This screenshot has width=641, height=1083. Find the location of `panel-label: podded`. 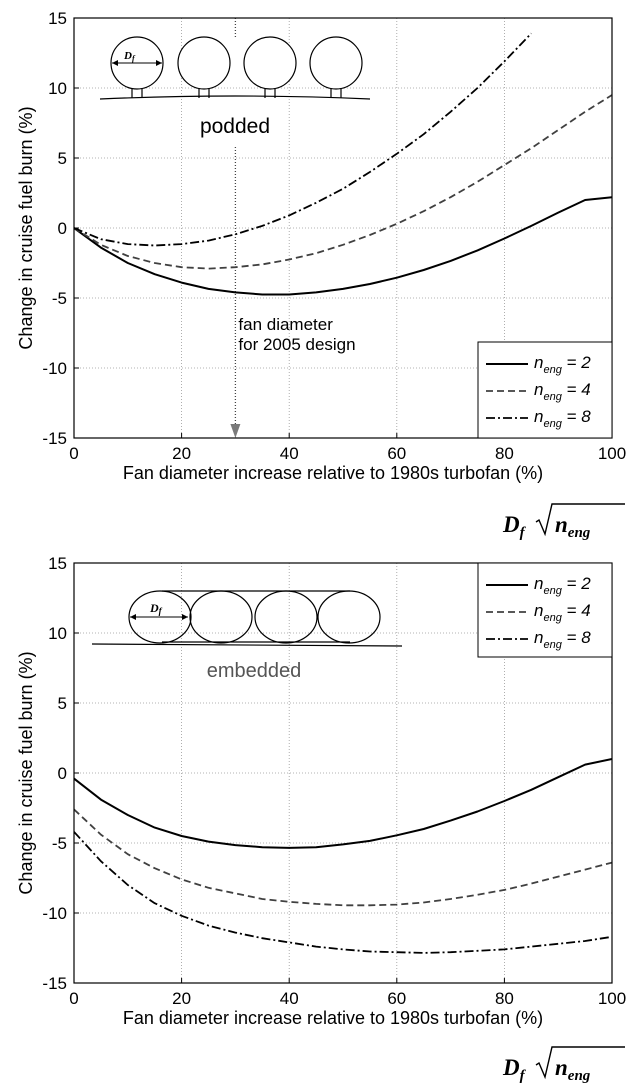

panel-label: podded is located at coordinates (235, 126).